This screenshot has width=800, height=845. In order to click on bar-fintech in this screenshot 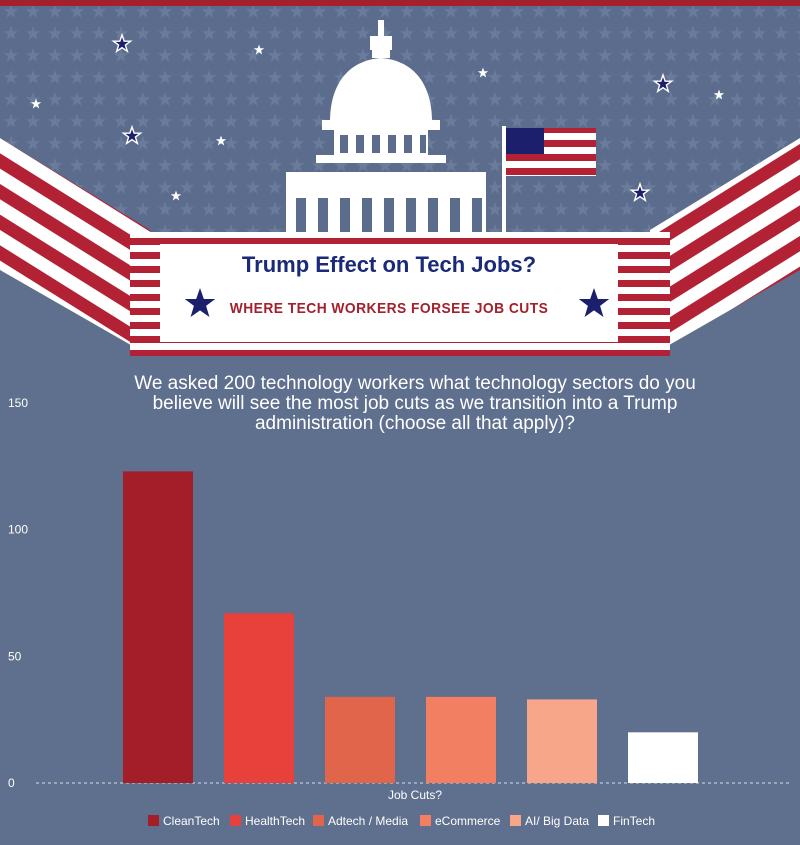, I will do `click(663, 757)`.